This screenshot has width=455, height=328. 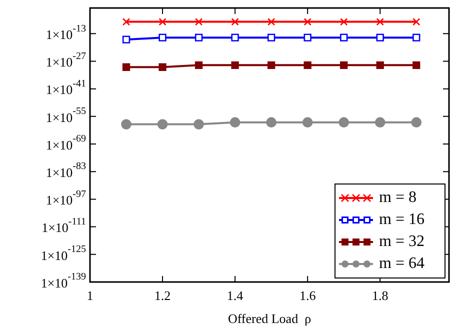 What do you see at coordinates (397, 197) in the screenshot?
I see `legend-label: m = 8` at bounding box center [397, 197].